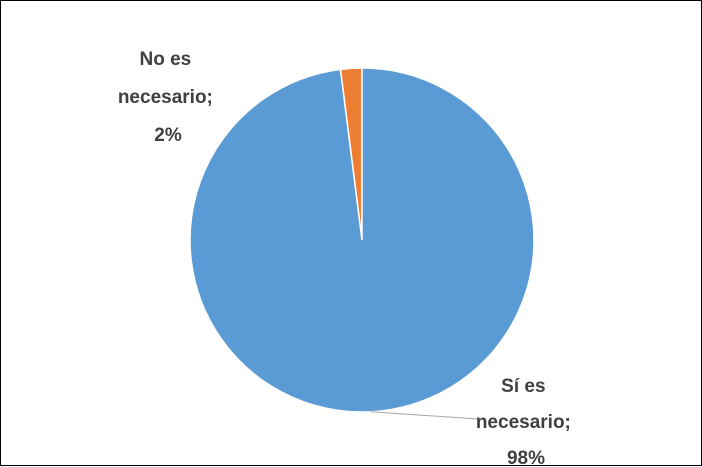  Describe the element at coordinates (526, 421) in the screenshot. I see `data-label-si-es-necesario: Sí es necesario; 98%` at that location.